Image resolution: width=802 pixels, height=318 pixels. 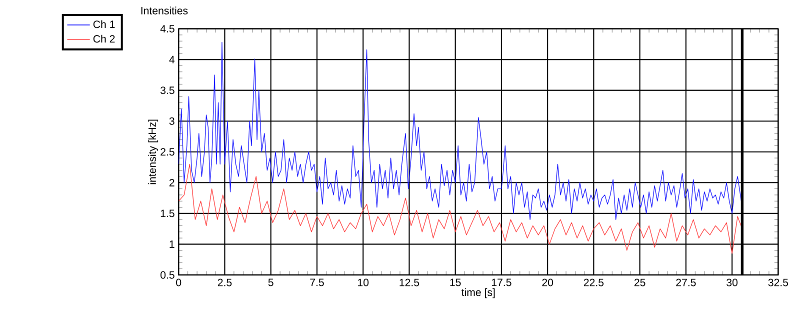 I want to click on chart-title: Intensities, so click(x=164, y=10).